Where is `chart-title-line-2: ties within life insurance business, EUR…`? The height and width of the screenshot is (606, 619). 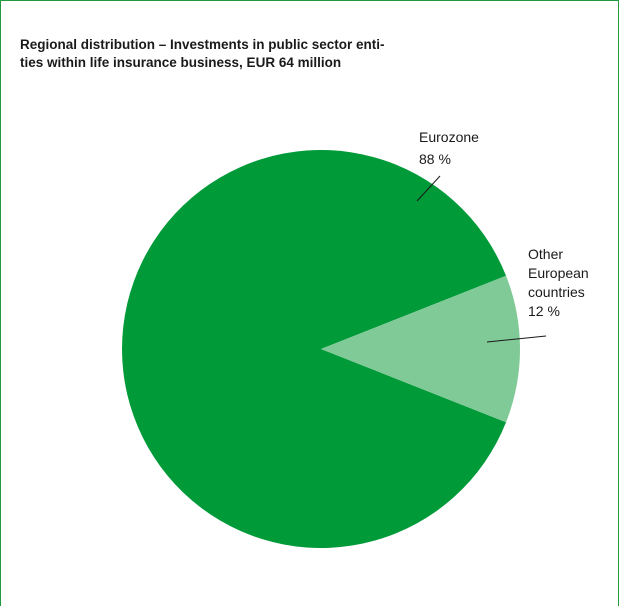 chart-title-line-2: ties within life insurance business, EUR… is located at coordinates (181, 62).